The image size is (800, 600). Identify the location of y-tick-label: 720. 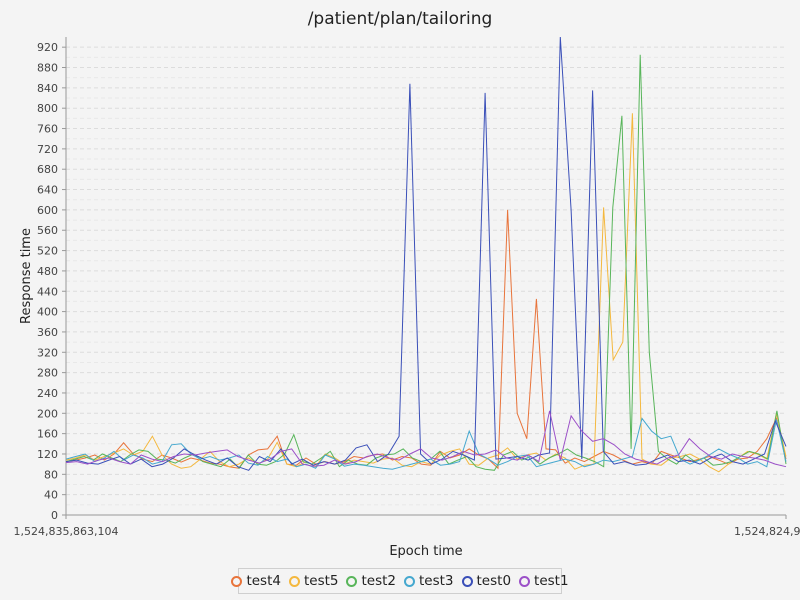
(47, 149).